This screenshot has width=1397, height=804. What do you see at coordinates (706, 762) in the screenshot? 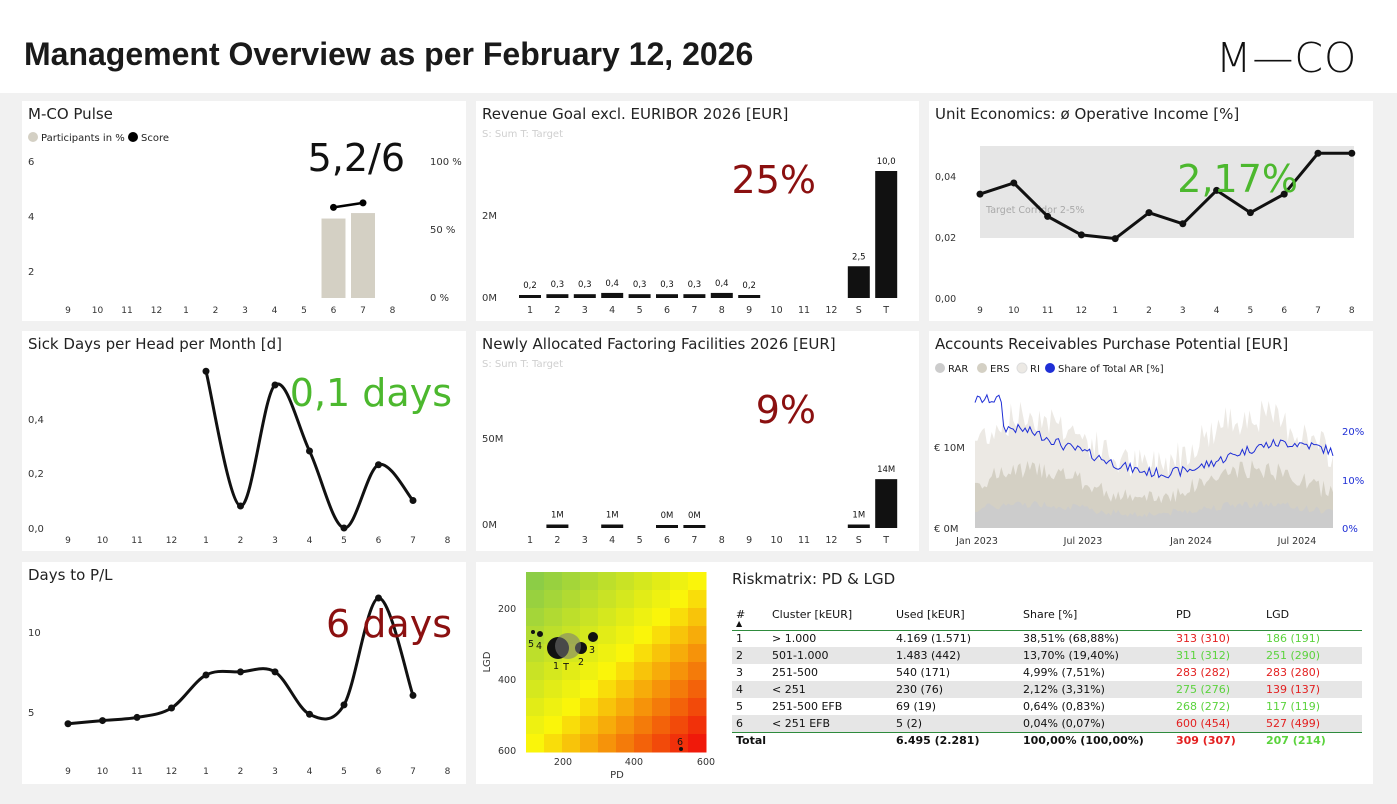
I see `x-tick-label: 600` at bounding box center [706, 762].